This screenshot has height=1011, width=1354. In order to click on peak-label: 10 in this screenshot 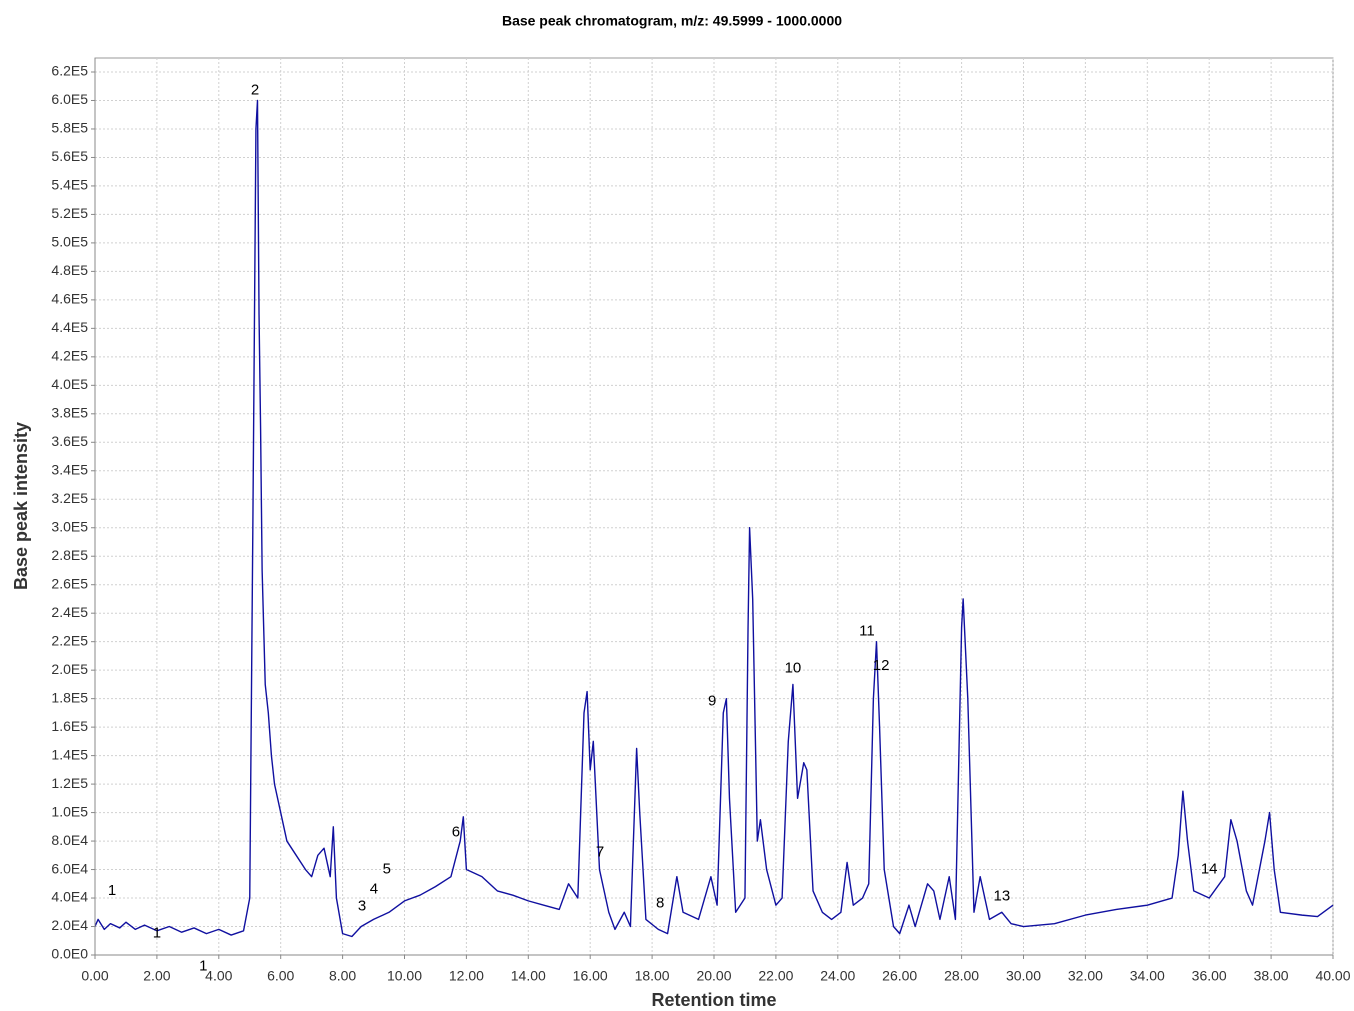, I will do `click(793, 668)`.